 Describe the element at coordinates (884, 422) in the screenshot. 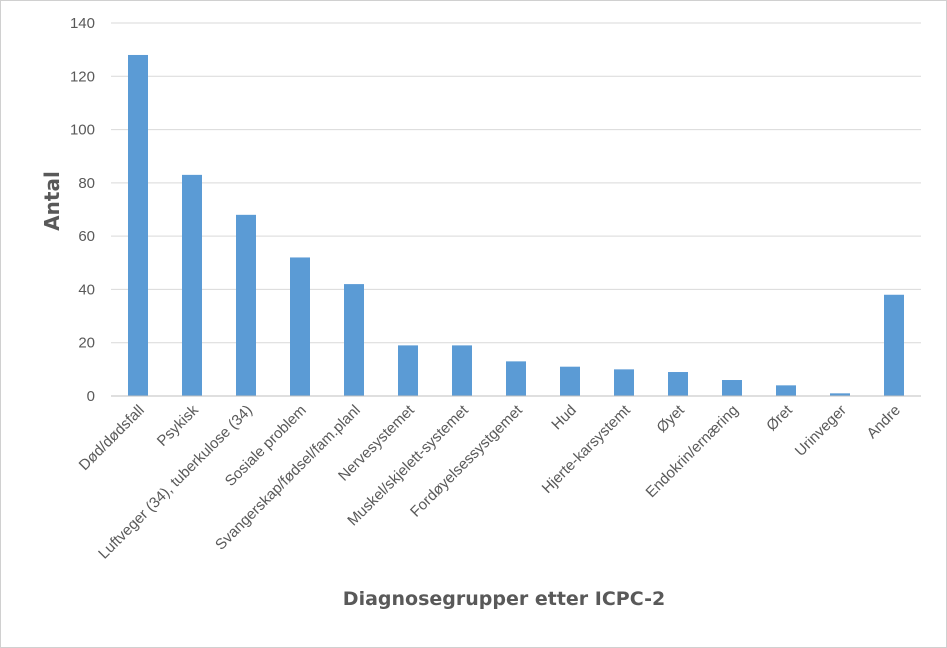

I see `x-category-label: Andre` at that location.